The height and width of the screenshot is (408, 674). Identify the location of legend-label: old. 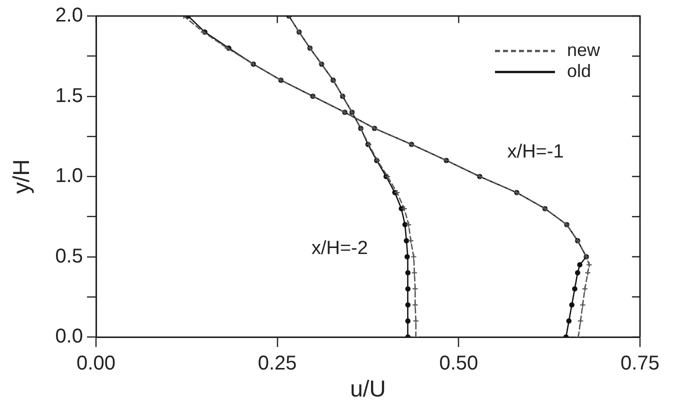
(579, 70).